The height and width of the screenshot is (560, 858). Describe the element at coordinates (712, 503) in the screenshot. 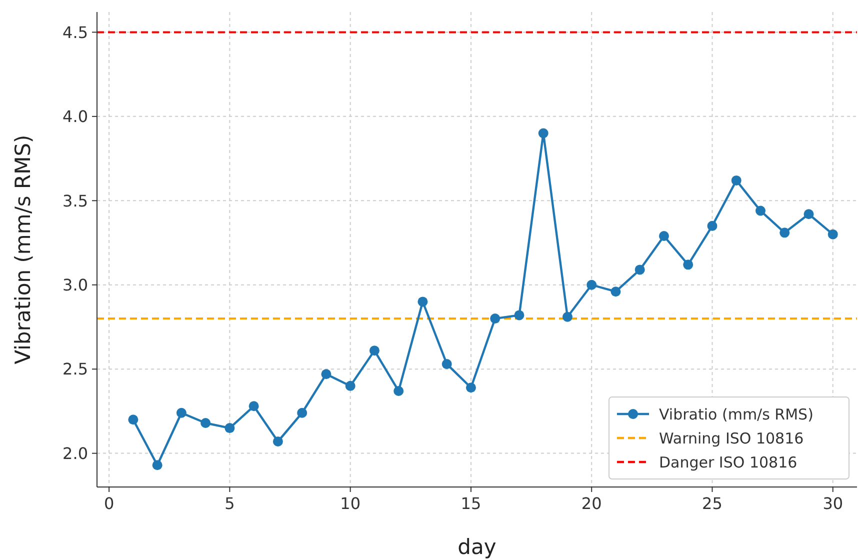

I see `x-tick-label: 25` at that location.